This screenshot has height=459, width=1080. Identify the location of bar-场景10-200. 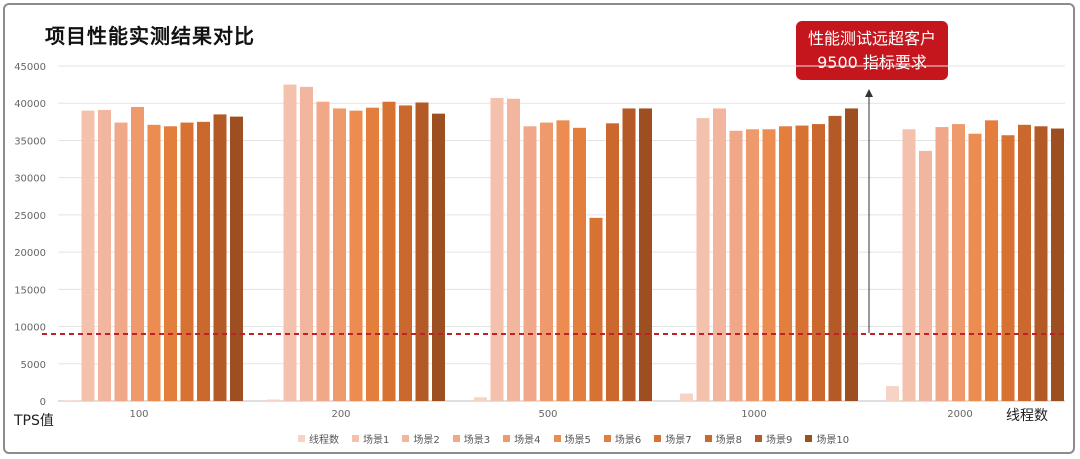
(438, 257).